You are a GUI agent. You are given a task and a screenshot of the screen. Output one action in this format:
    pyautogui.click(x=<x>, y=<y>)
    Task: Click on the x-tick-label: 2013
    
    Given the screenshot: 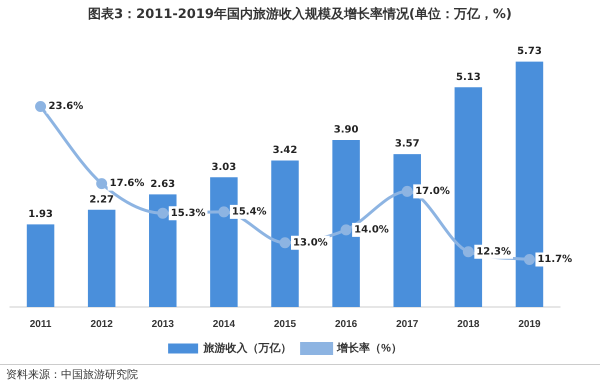 What is the action you would take?
    pyautogui.click(x=163, y=324)
    